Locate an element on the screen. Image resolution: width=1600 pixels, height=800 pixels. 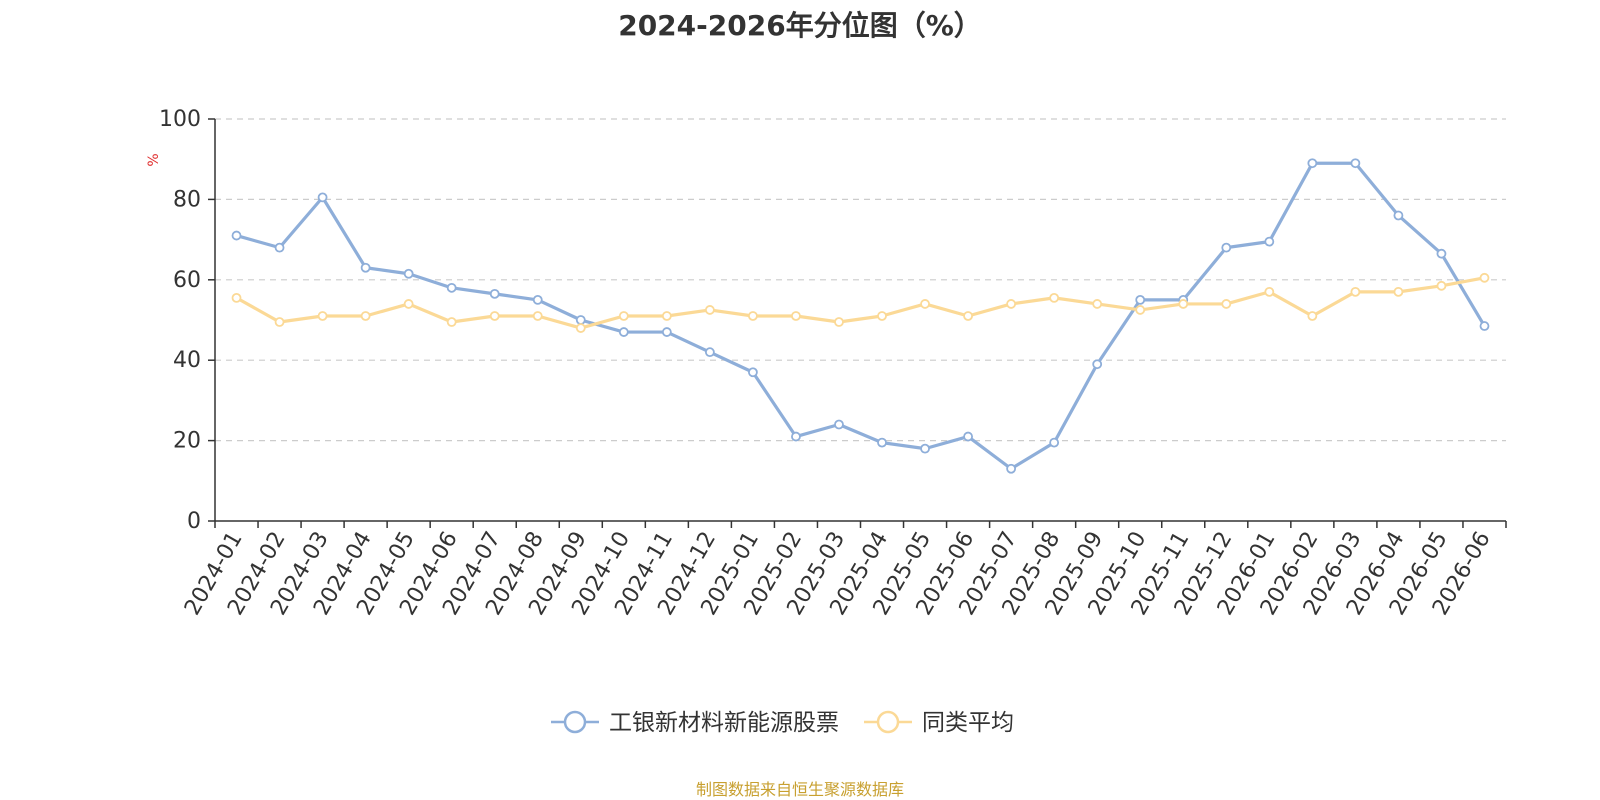
y-tick-label: 0 is located at coordinates (194, 521).